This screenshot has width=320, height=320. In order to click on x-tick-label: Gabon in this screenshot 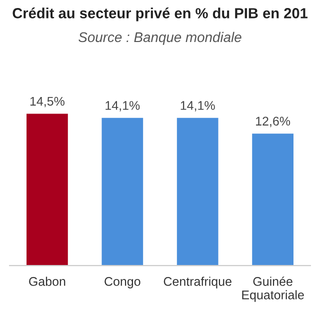, I will do `click(47, 281)`.